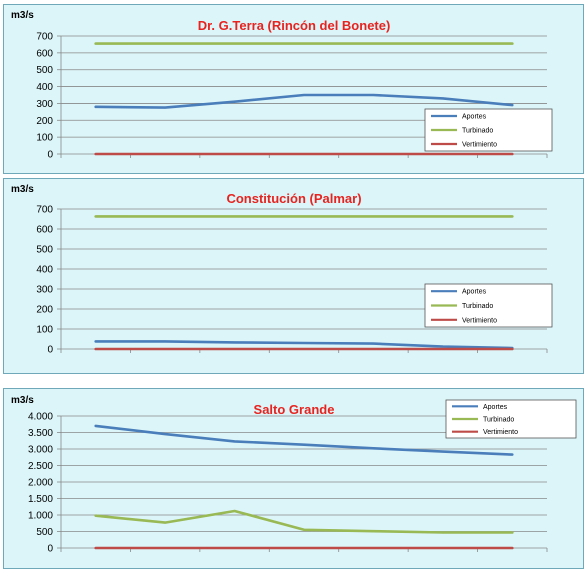 The height and width of the screenshot is (571, 587). I want to click on chart-title: Dr. G.Terra (Rincón del Bonete), so click(294, 25).